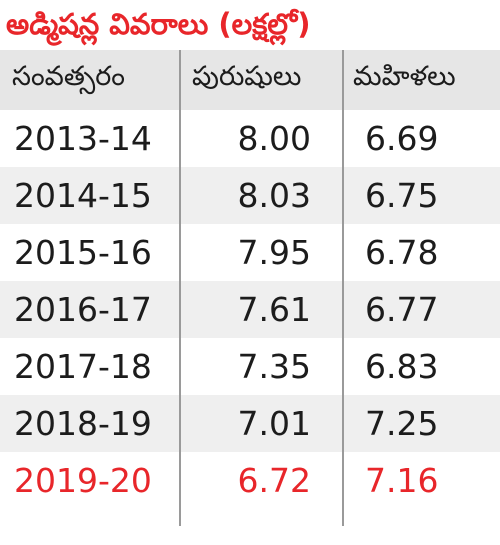  I want to click on women-cell: 6.75, so click(402, 195).